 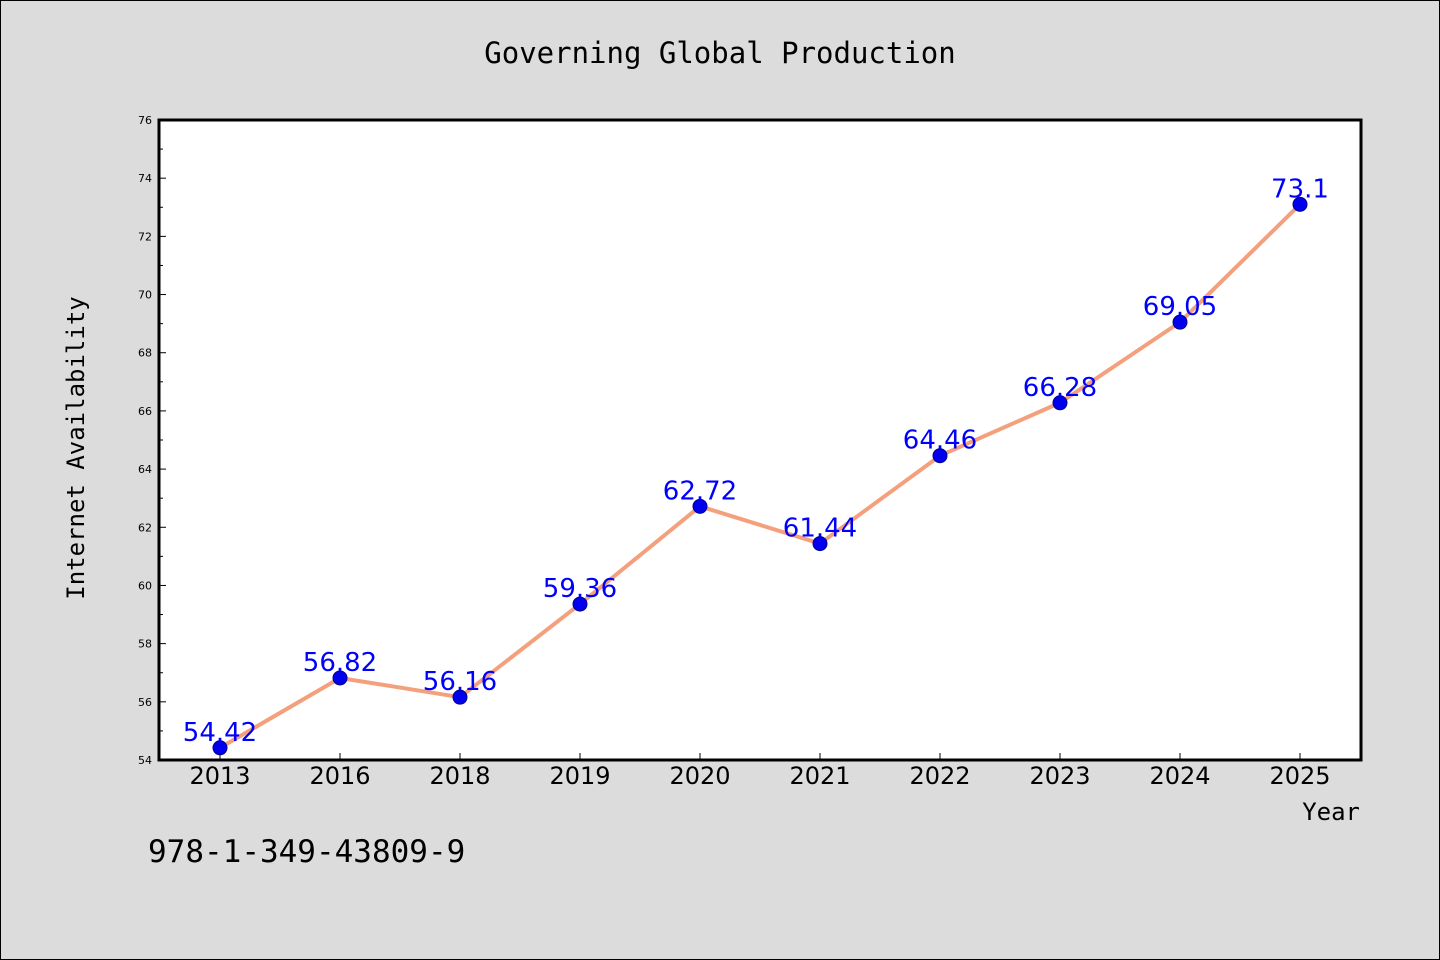 What do you see at coordinates (219, 776) in the screenshot?
I see `x-tick-label: 2013` at bounding box center [219, 776].